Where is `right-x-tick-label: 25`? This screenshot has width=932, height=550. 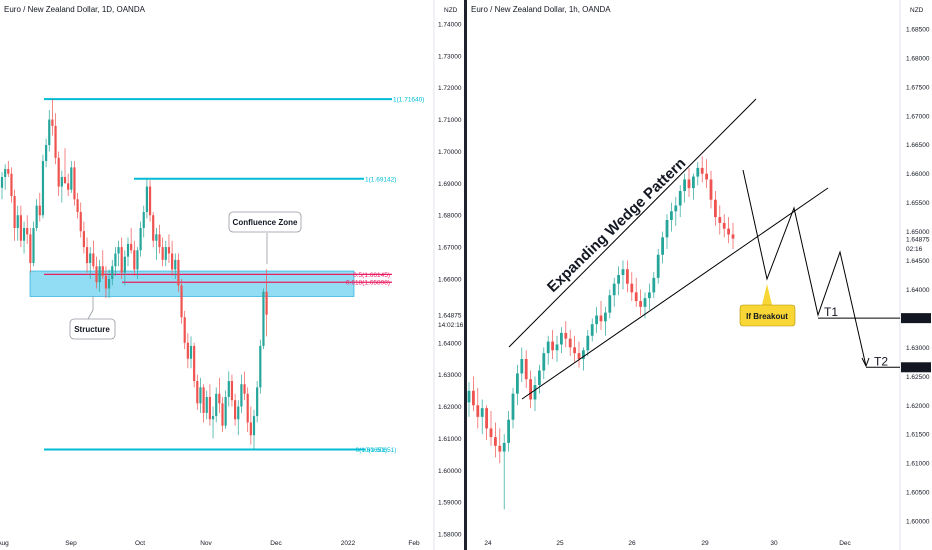
right-x-tick-label: 25 is located at coordinates (560, 543).